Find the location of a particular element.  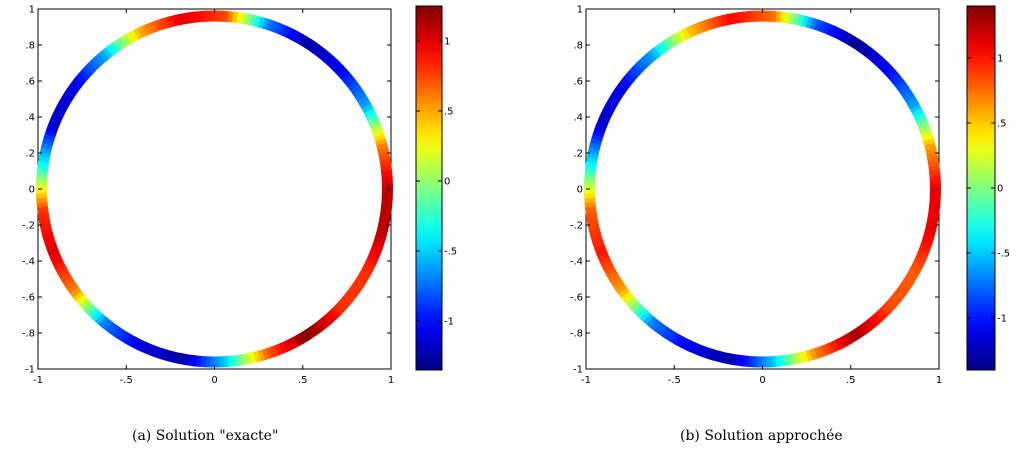

y-tick-label: .6 is located at coordinates (578, 82).